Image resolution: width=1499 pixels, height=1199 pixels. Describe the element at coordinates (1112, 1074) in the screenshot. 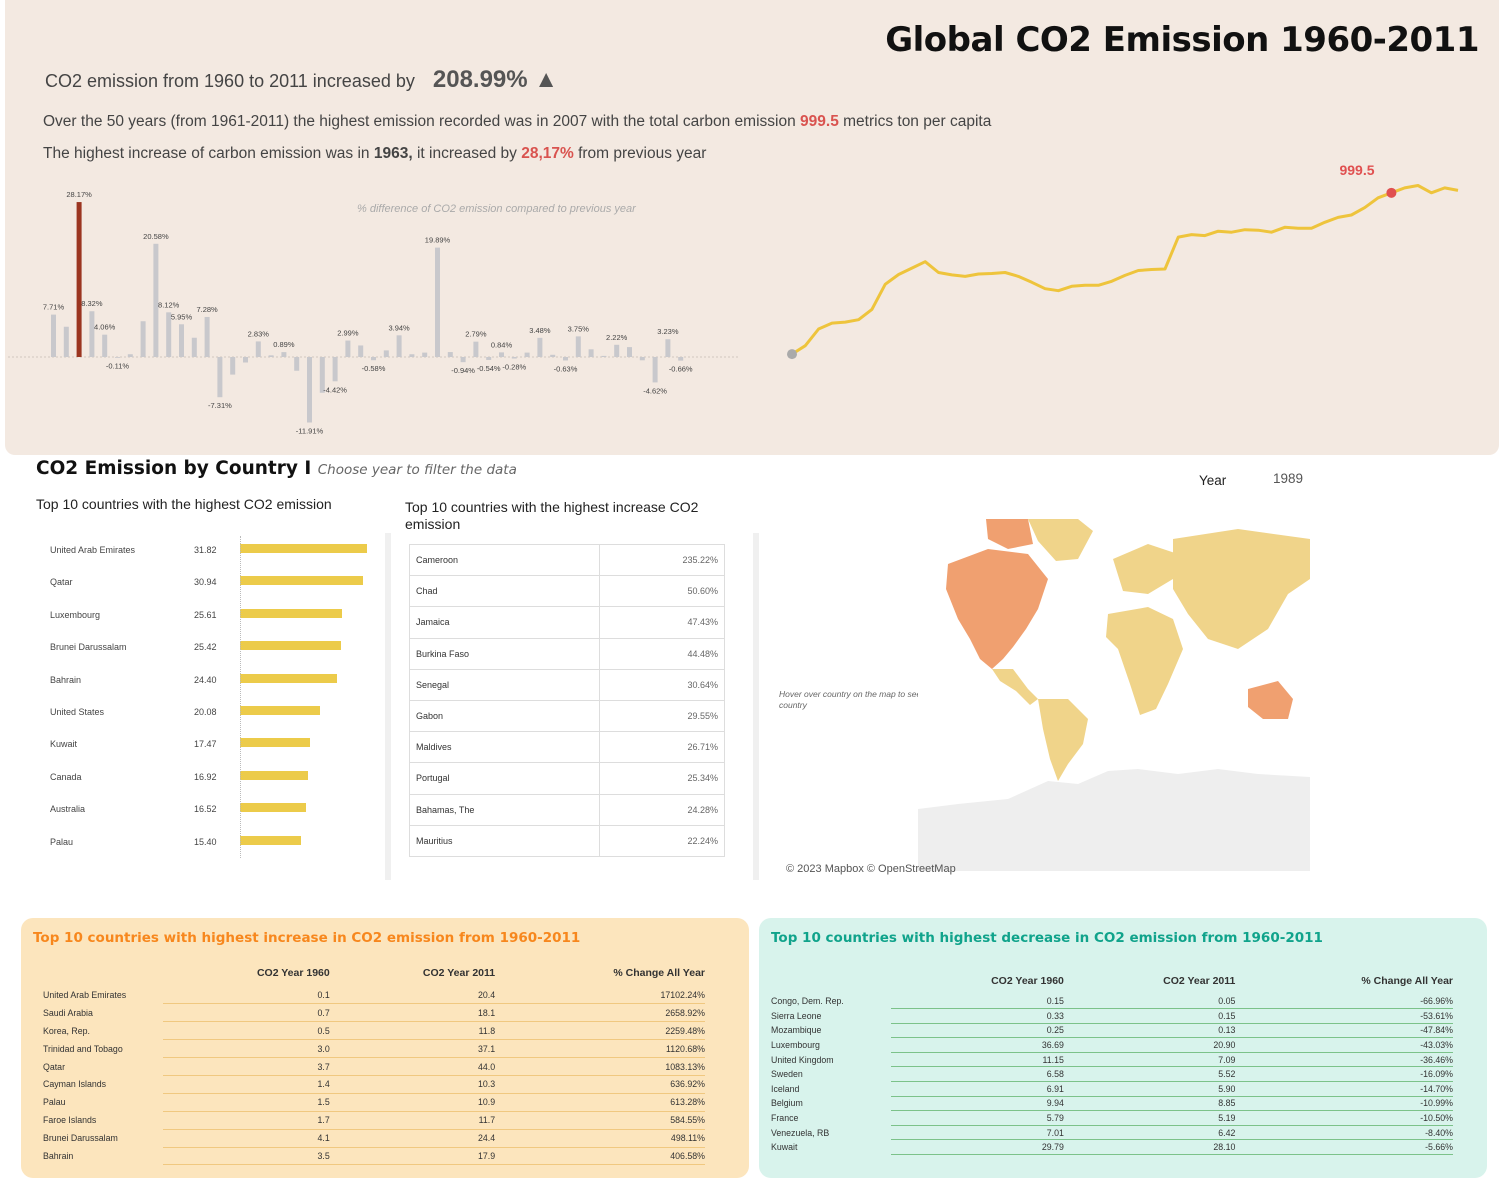

I see `table-row: Sweden 6.58 5.52 -16.09%` at that location.